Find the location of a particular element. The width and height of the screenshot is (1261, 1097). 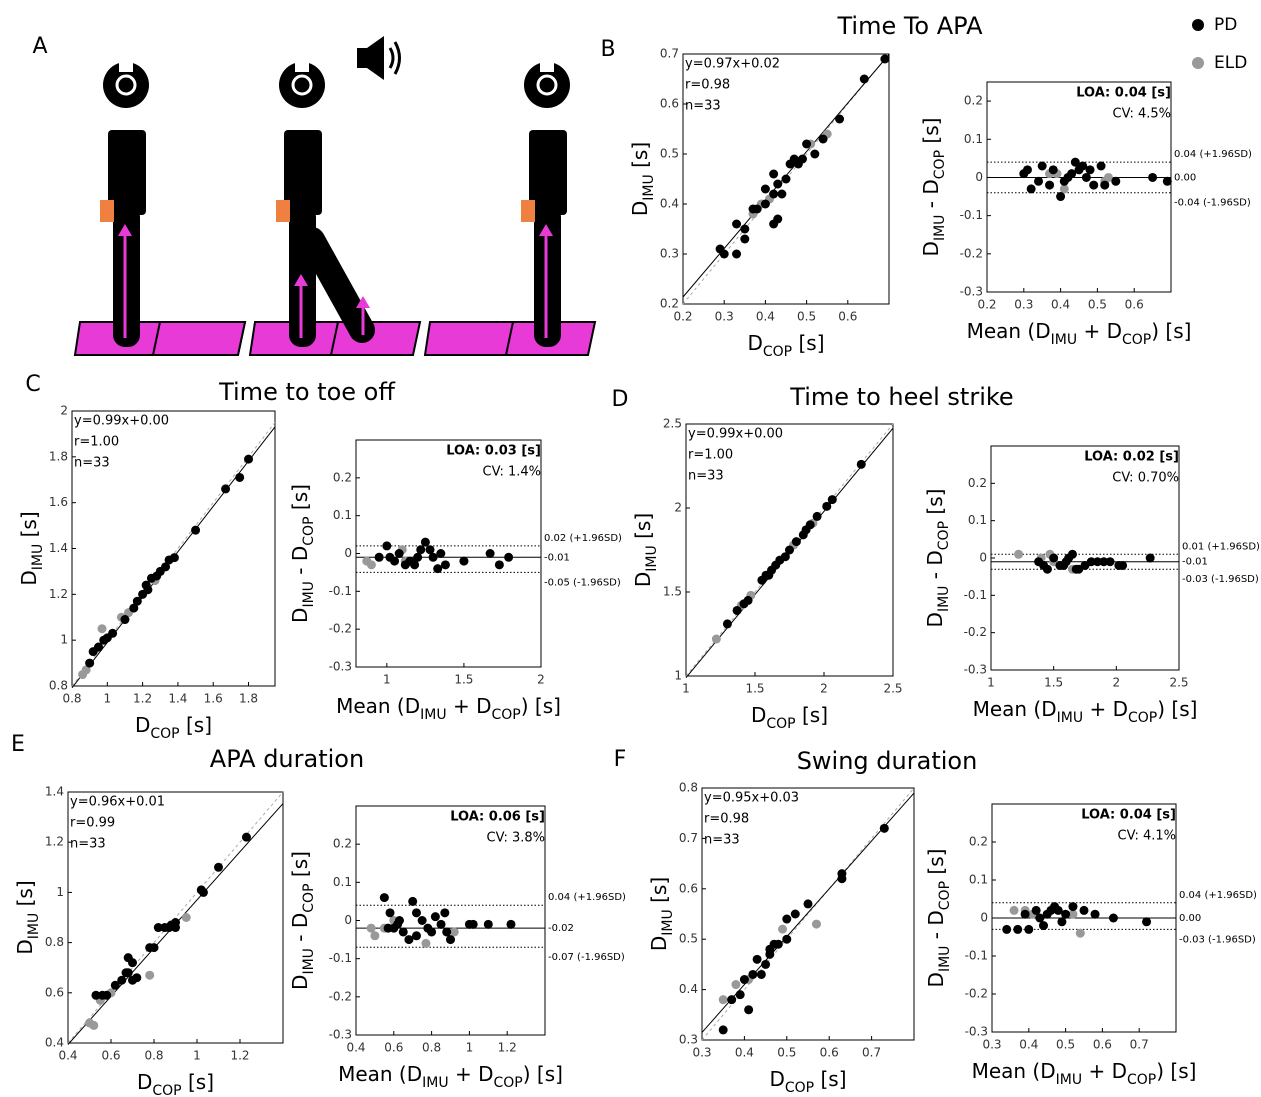

x-tick-label: 0.4 is located at coordinates (1028, 1045).